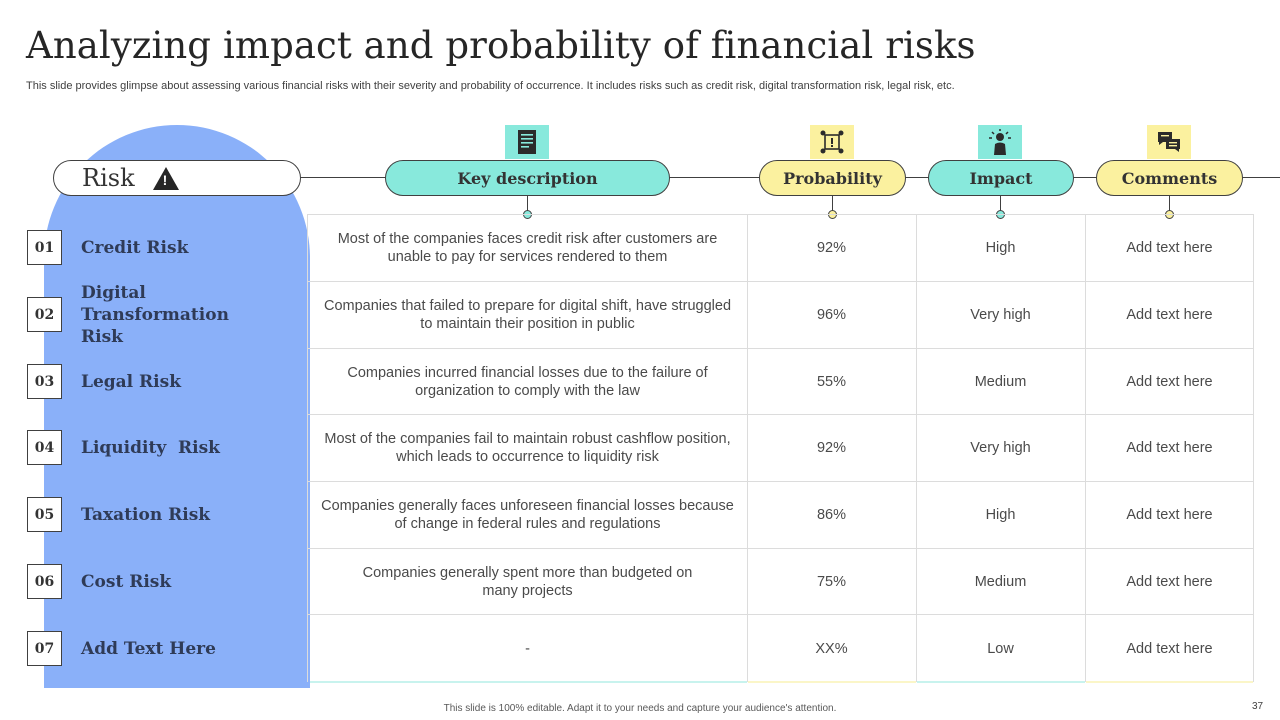  Describe the element at coordinates (1000, 142) in the screenshot. I see `idea-person-icon` at that location.